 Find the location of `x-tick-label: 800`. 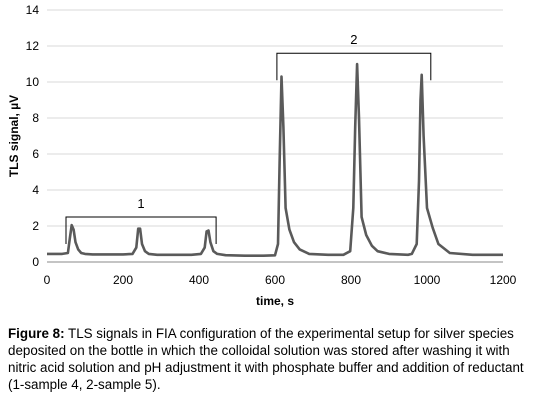

x-tick-label: 800 is located at coordinates (351, 280).